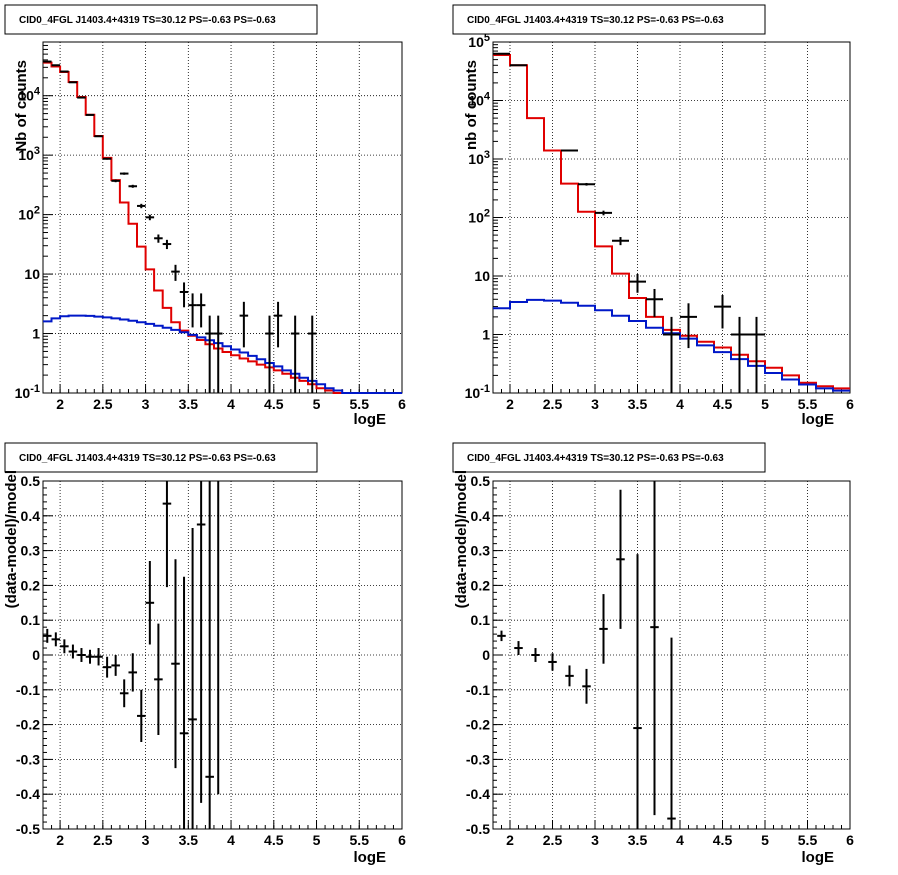 The width and height of the screenshot is (898, 875). What do you see at coordinates (478, 829) in the screenshot?
I see `y-tick-label: -0.5` at bounding box center [478, 829].